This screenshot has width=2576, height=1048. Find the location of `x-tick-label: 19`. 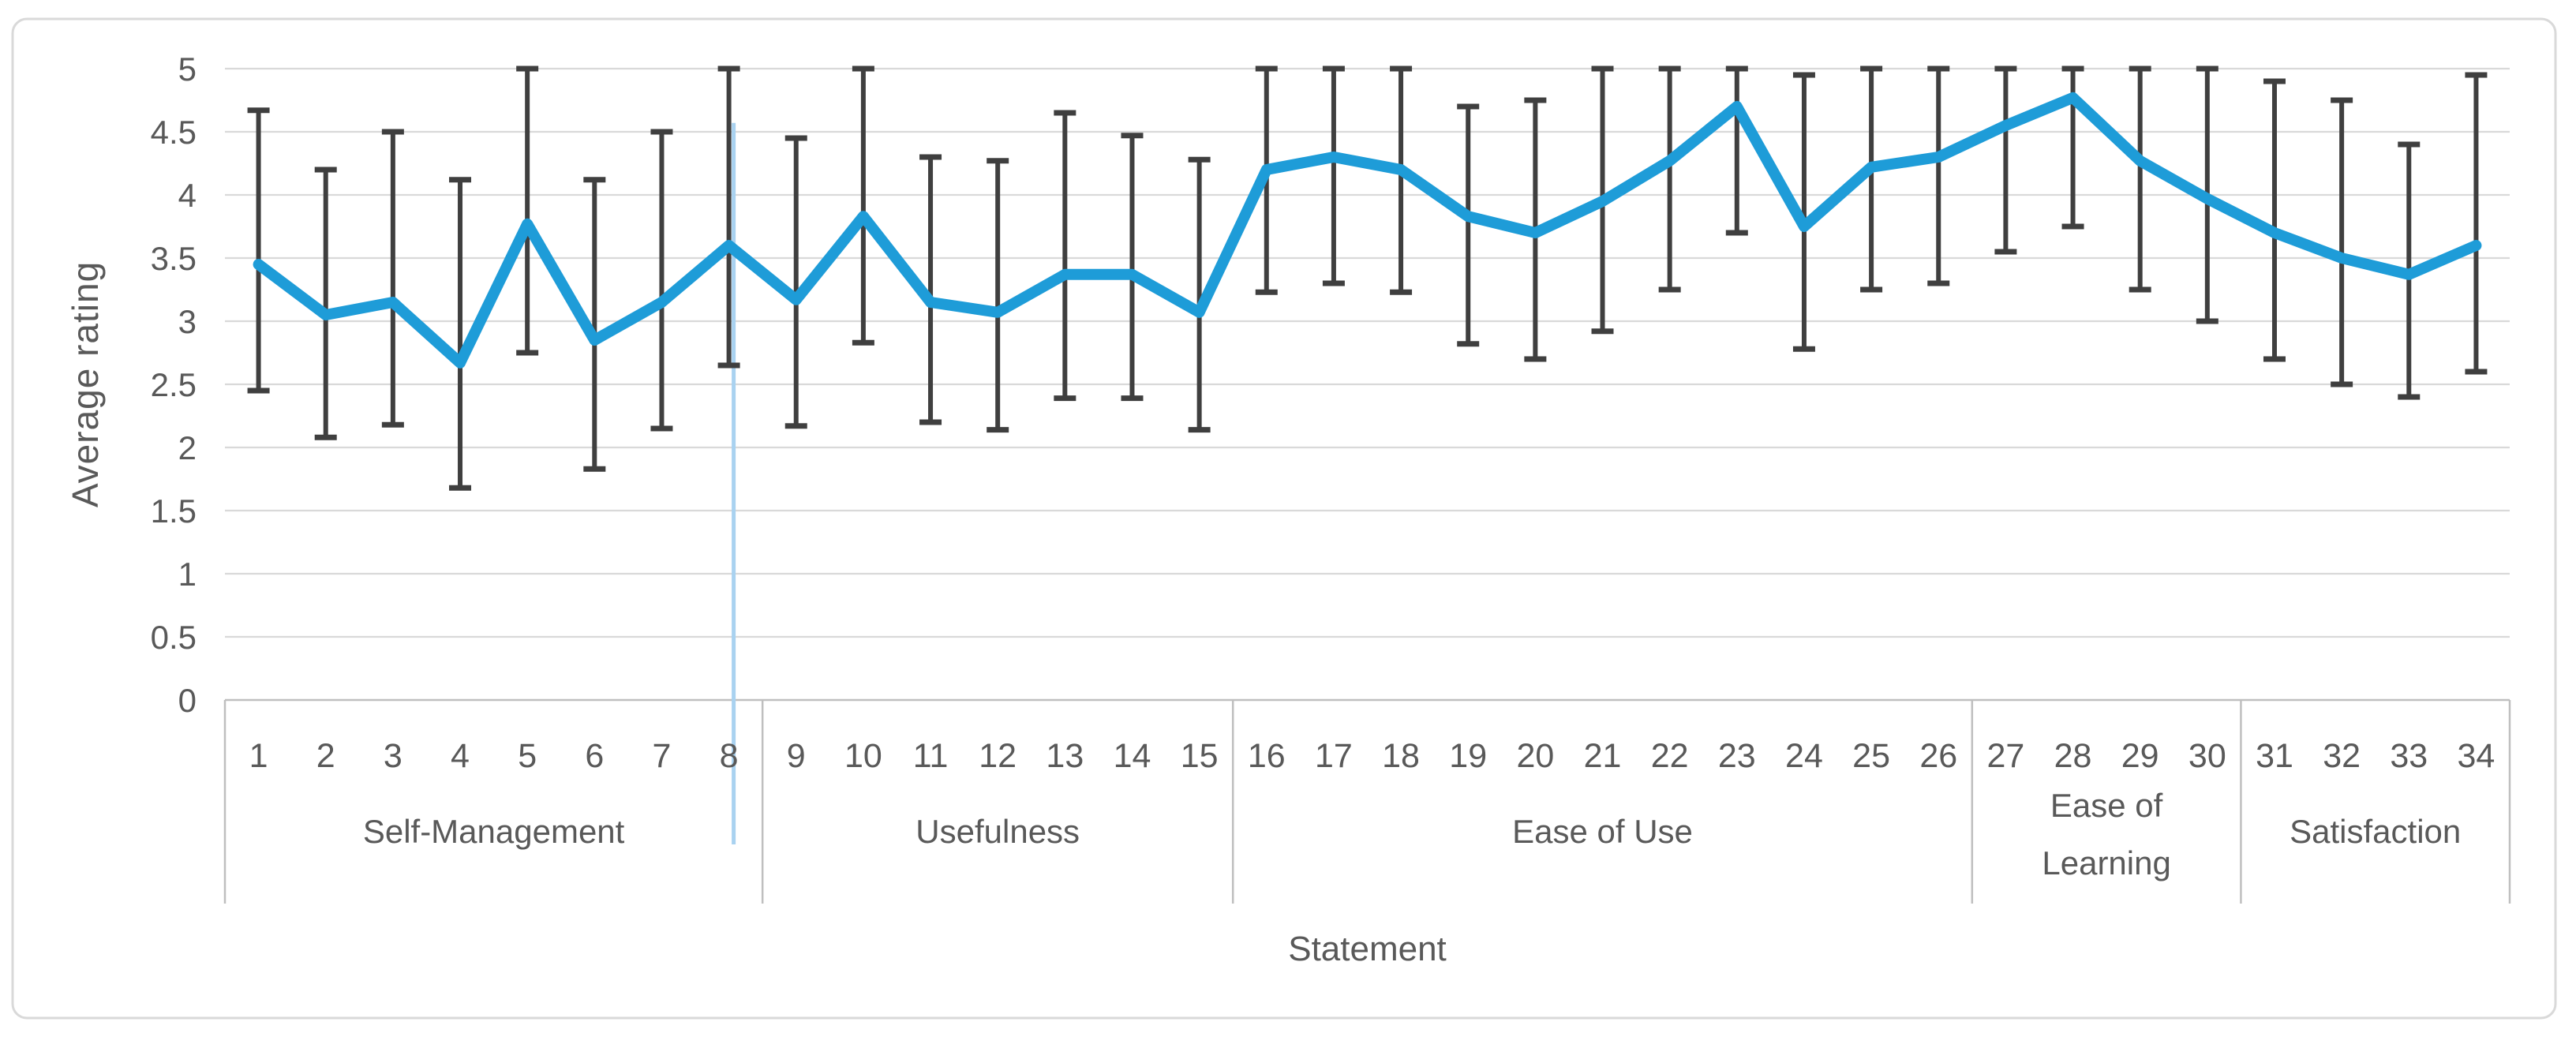

x-tick-label: 19 is located at coordinates (1468, 756).